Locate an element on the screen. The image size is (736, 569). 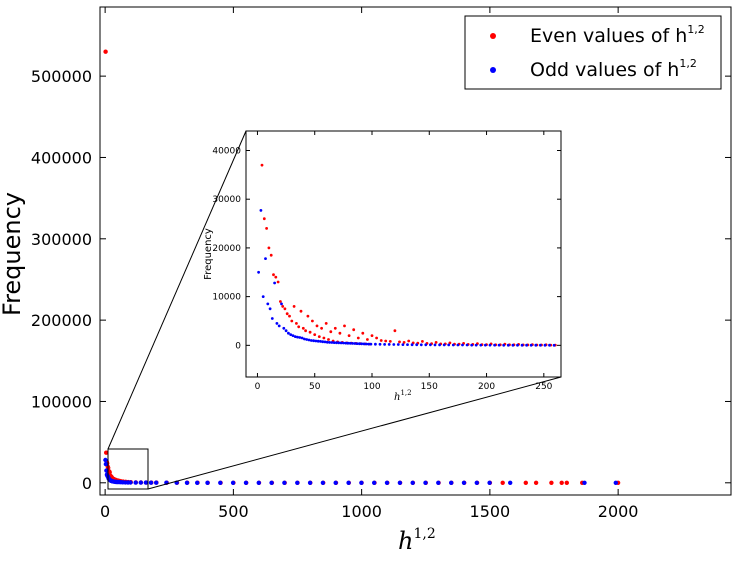
main-x-axis-label: h1,2 is located at coordinates (417, 540).